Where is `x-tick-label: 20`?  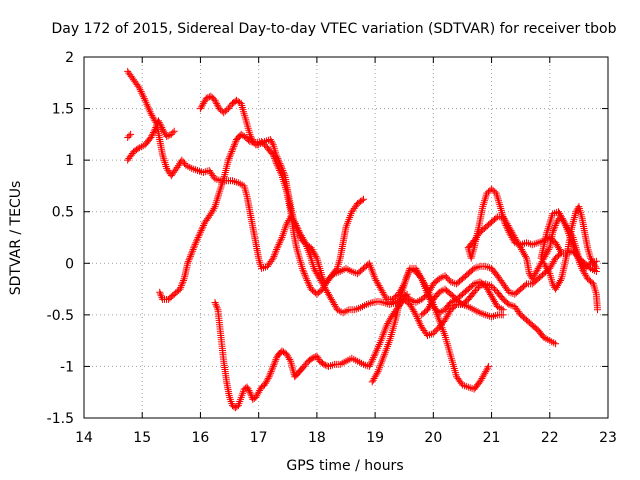
x-tick-label: 20 is located at coordinates (433, 438).